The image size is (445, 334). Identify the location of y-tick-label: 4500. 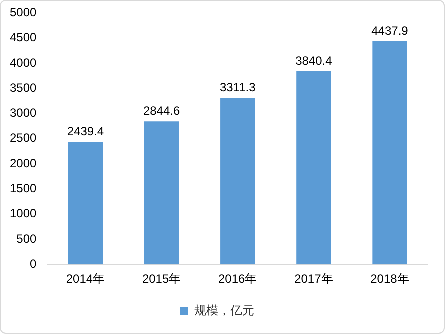
(24, 37).